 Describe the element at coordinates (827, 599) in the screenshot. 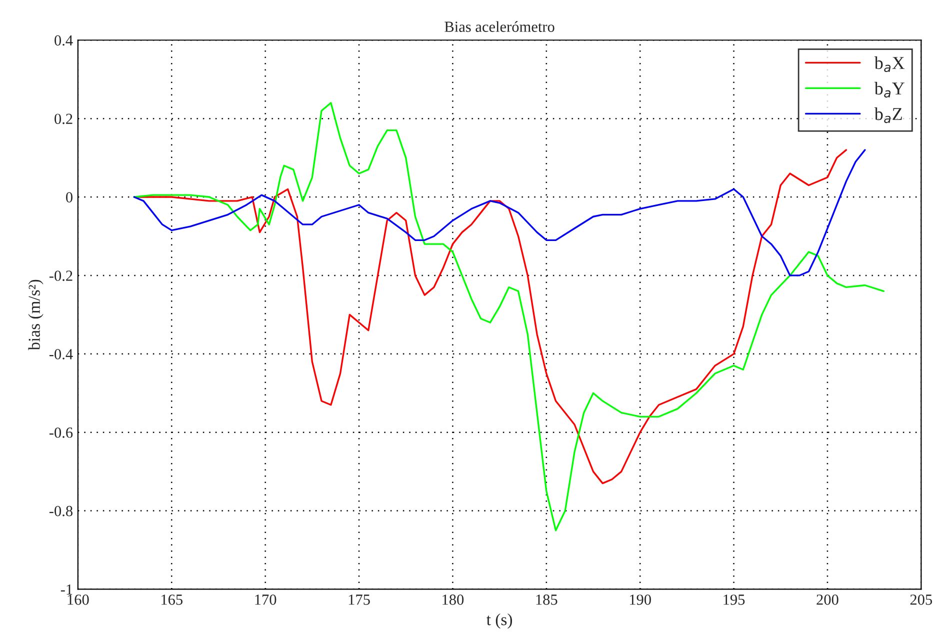

I see `x-tick-label: 200` at that location.